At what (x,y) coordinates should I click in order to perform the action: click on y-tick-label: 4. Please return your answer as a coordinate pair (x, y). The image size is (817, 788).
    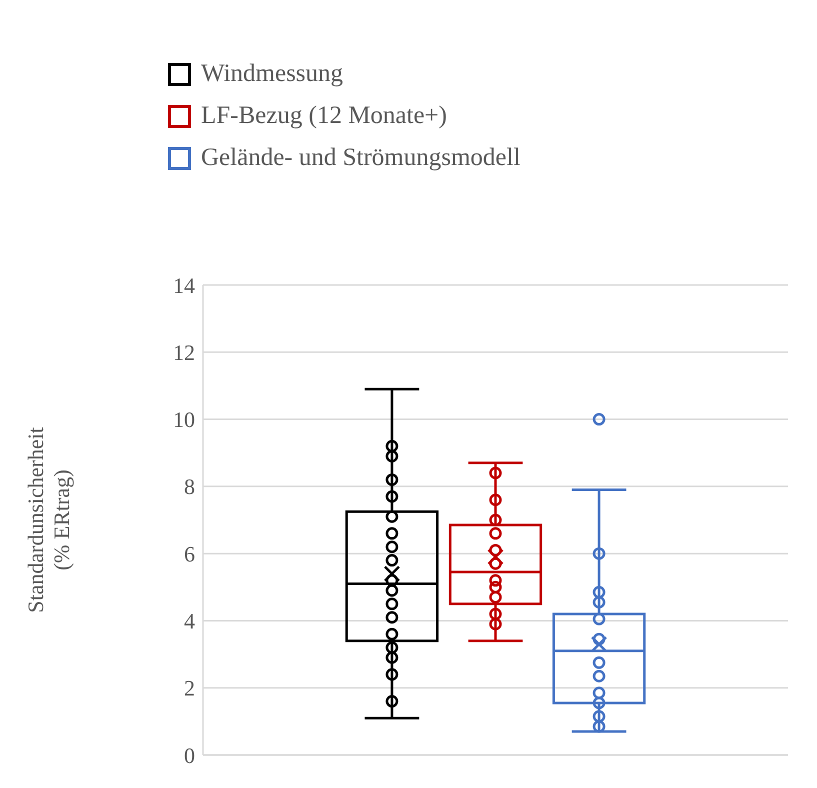
    Looking at the image, I should click on (189, 621).